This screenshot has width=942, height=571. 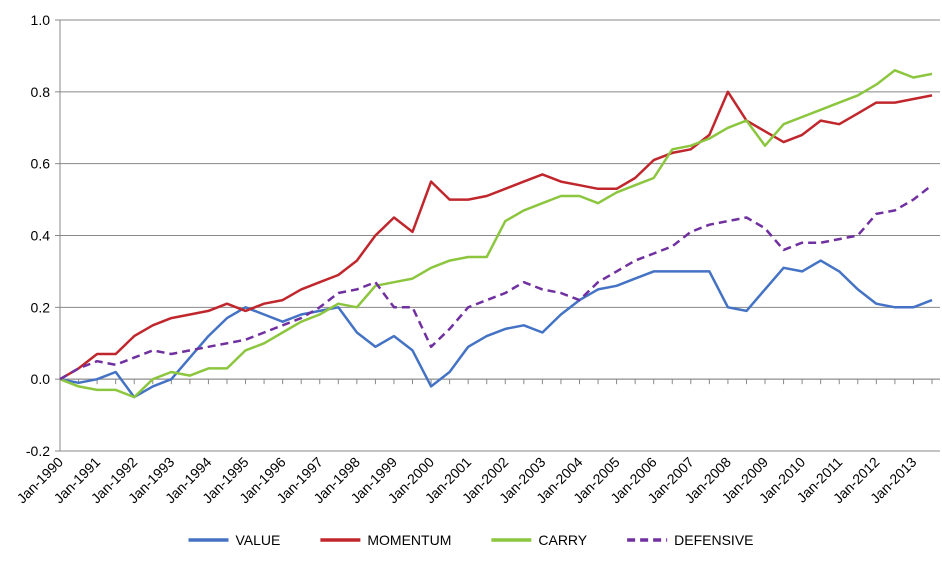 I want to click on legend-label: VALUE, so click(x=258, y=540).